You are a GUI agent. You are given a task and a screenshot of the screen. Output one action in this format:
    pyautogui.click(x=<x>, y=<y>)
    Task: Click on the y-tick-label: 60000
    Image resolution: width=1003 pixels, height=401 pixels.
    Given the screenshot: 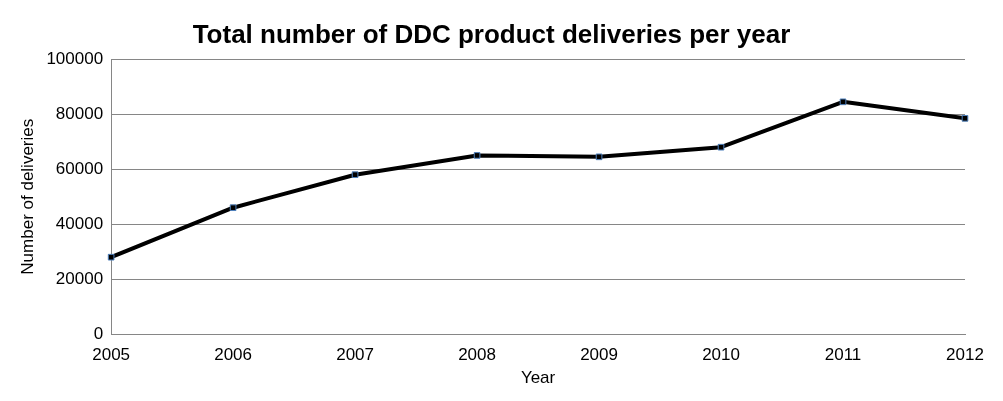 What is the action you would take?
    pyautogui.click(x=79, y=168)
    